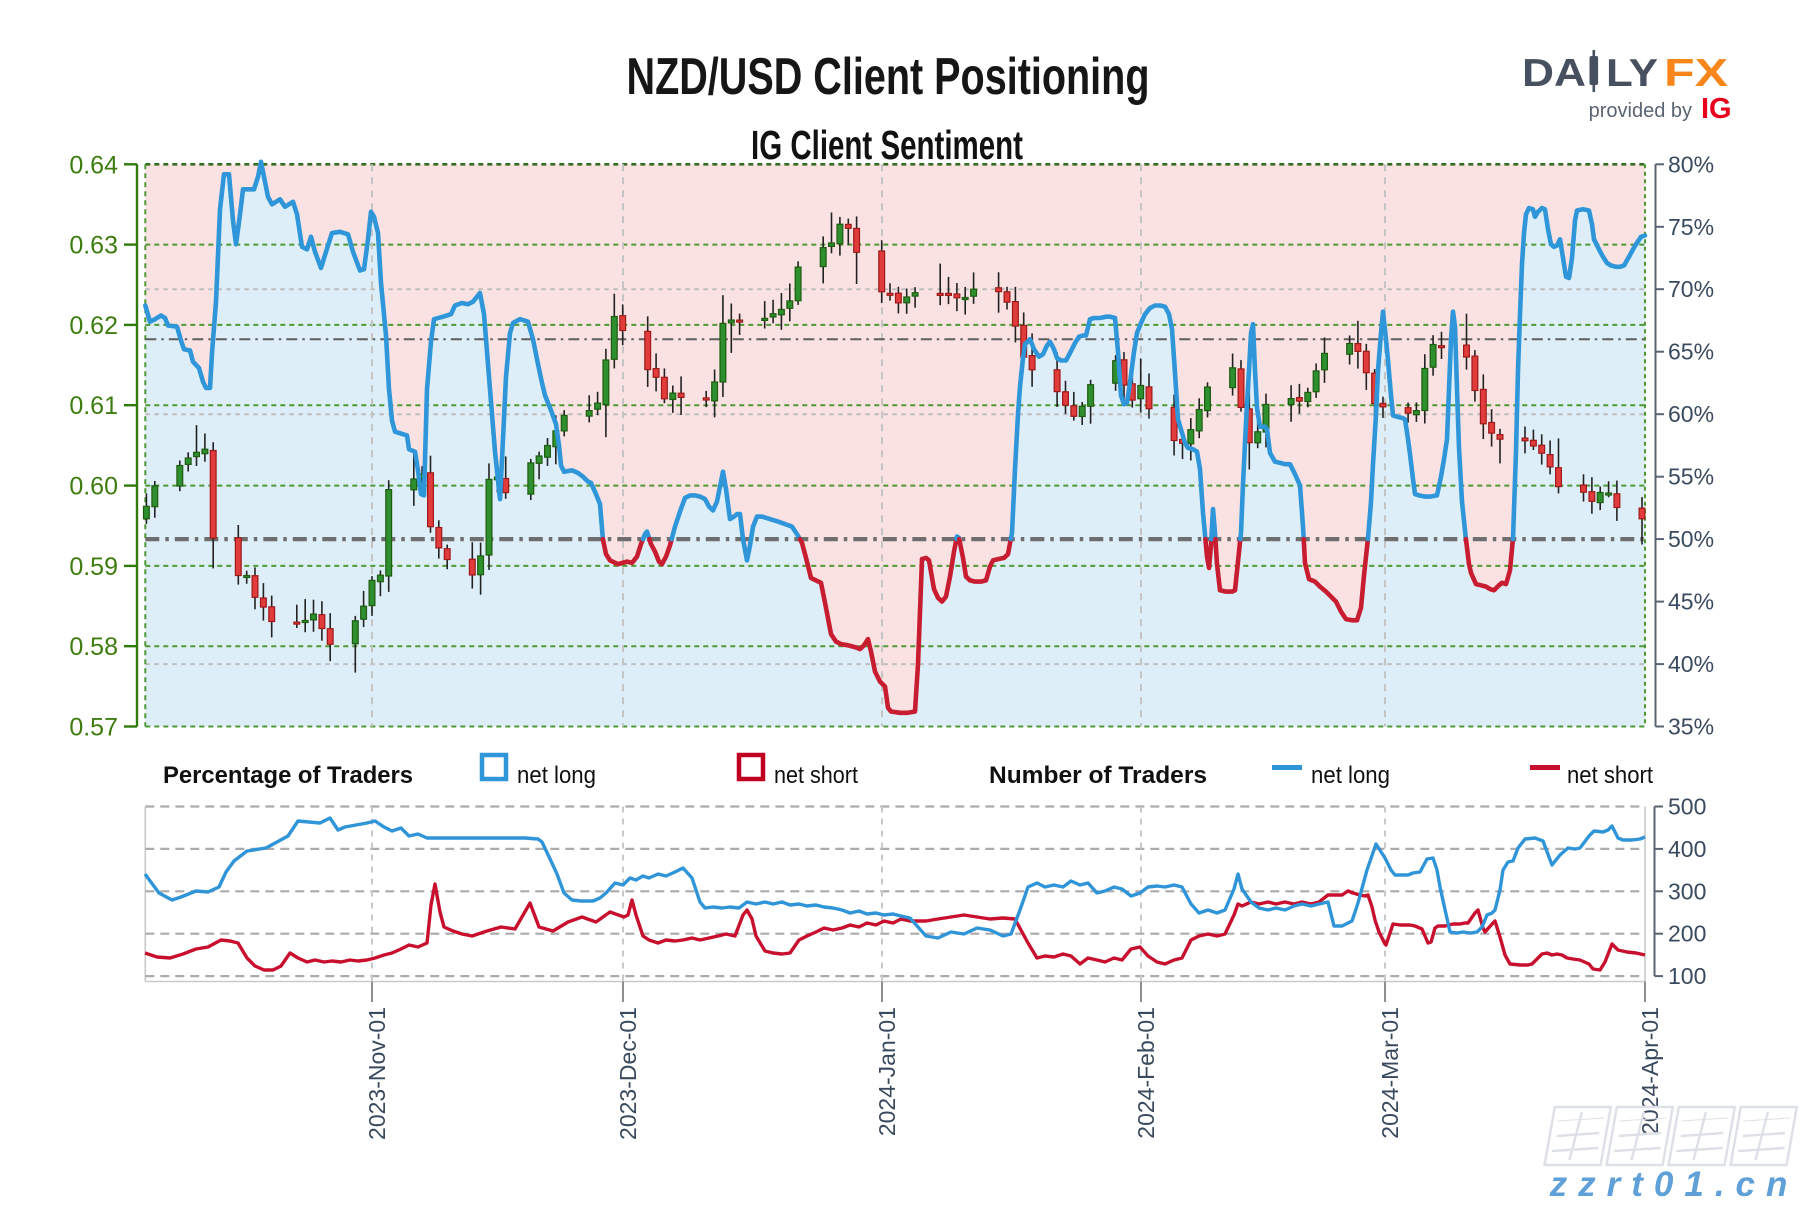 This screenshot has width=1800, height=1205. Describe the element at coordinates (1146, 1073) in the screenshot. I see `svg-text: 2024-Feb-01` at that location.